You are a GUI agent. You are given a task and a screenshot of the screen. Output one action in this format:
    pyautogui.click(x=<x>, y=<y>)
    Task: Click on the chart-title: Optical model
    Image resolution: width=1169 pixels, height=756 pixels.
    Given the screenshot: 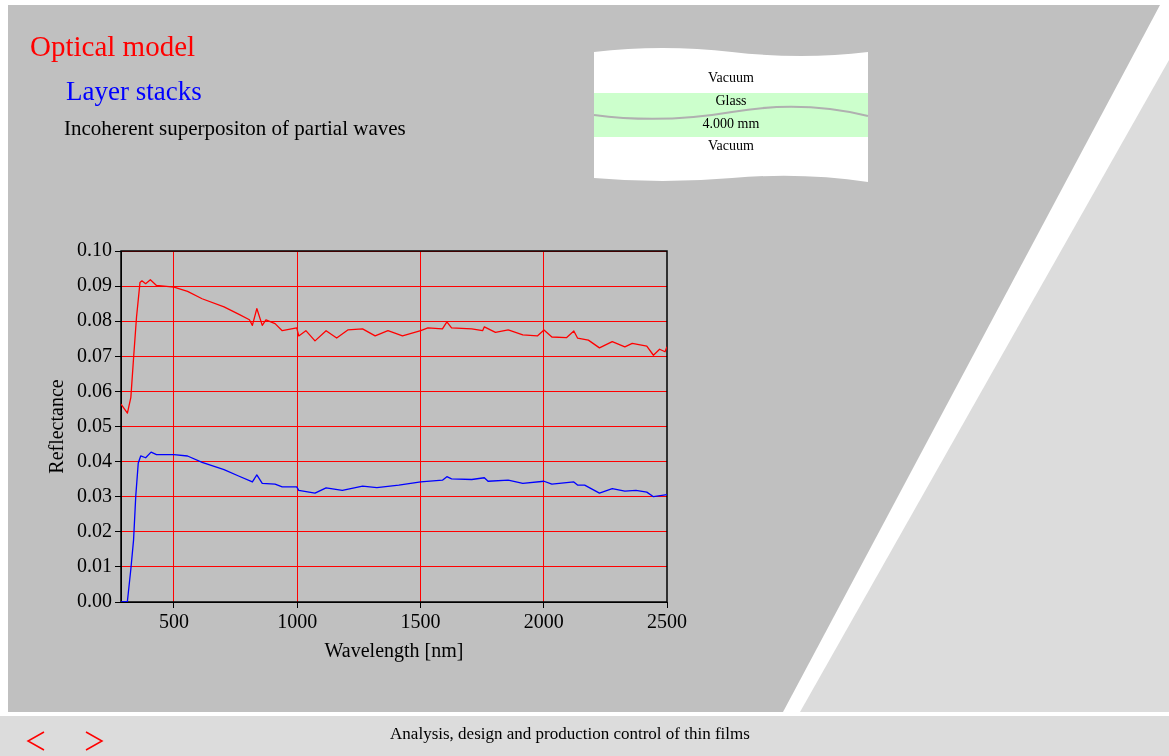 What is the action you would take?
    pyautogui.click(x=113, y=46)
    